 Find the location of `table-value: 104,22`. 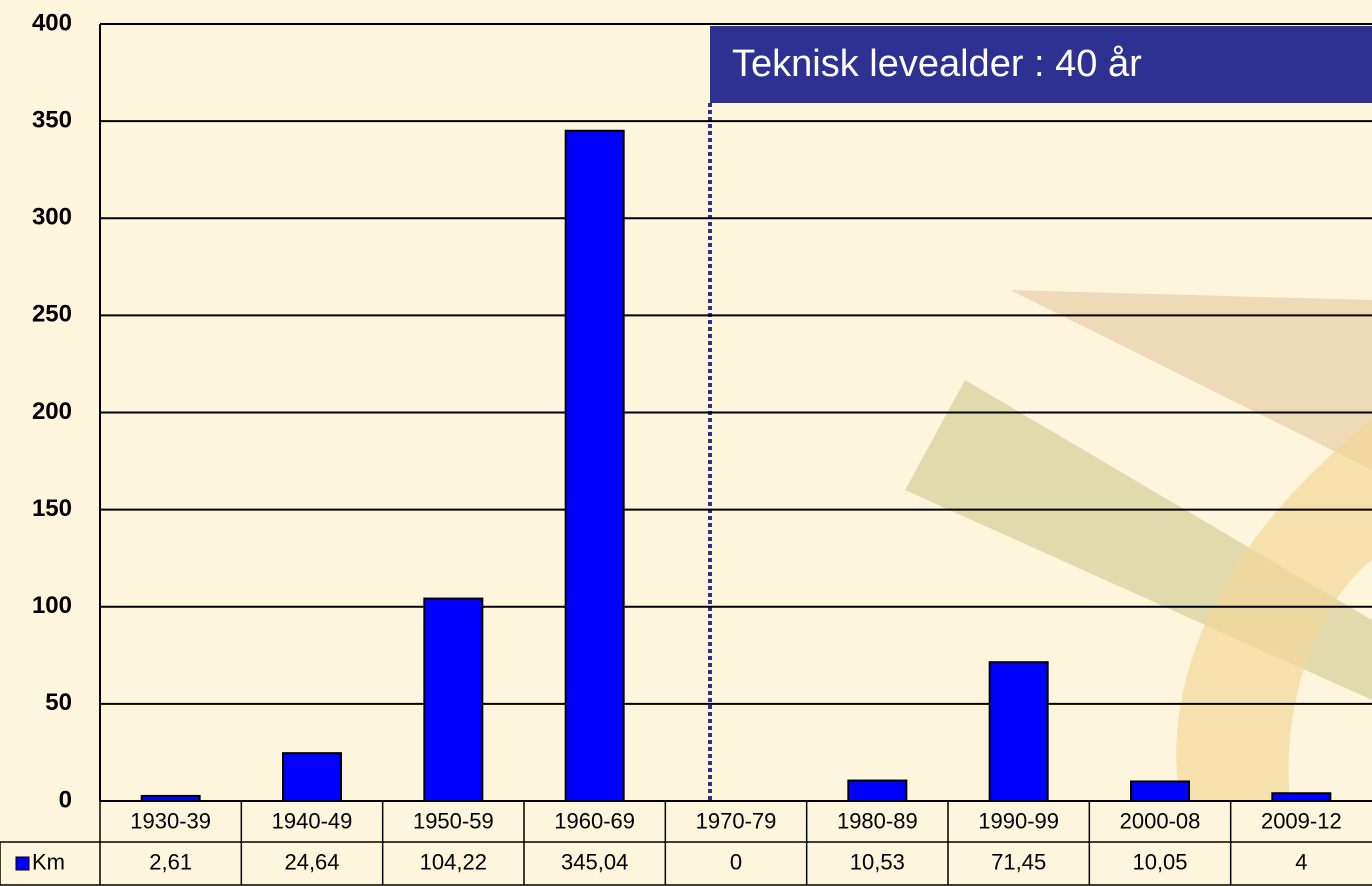

table-value: 104,22 is located at coordinates (453, 861).